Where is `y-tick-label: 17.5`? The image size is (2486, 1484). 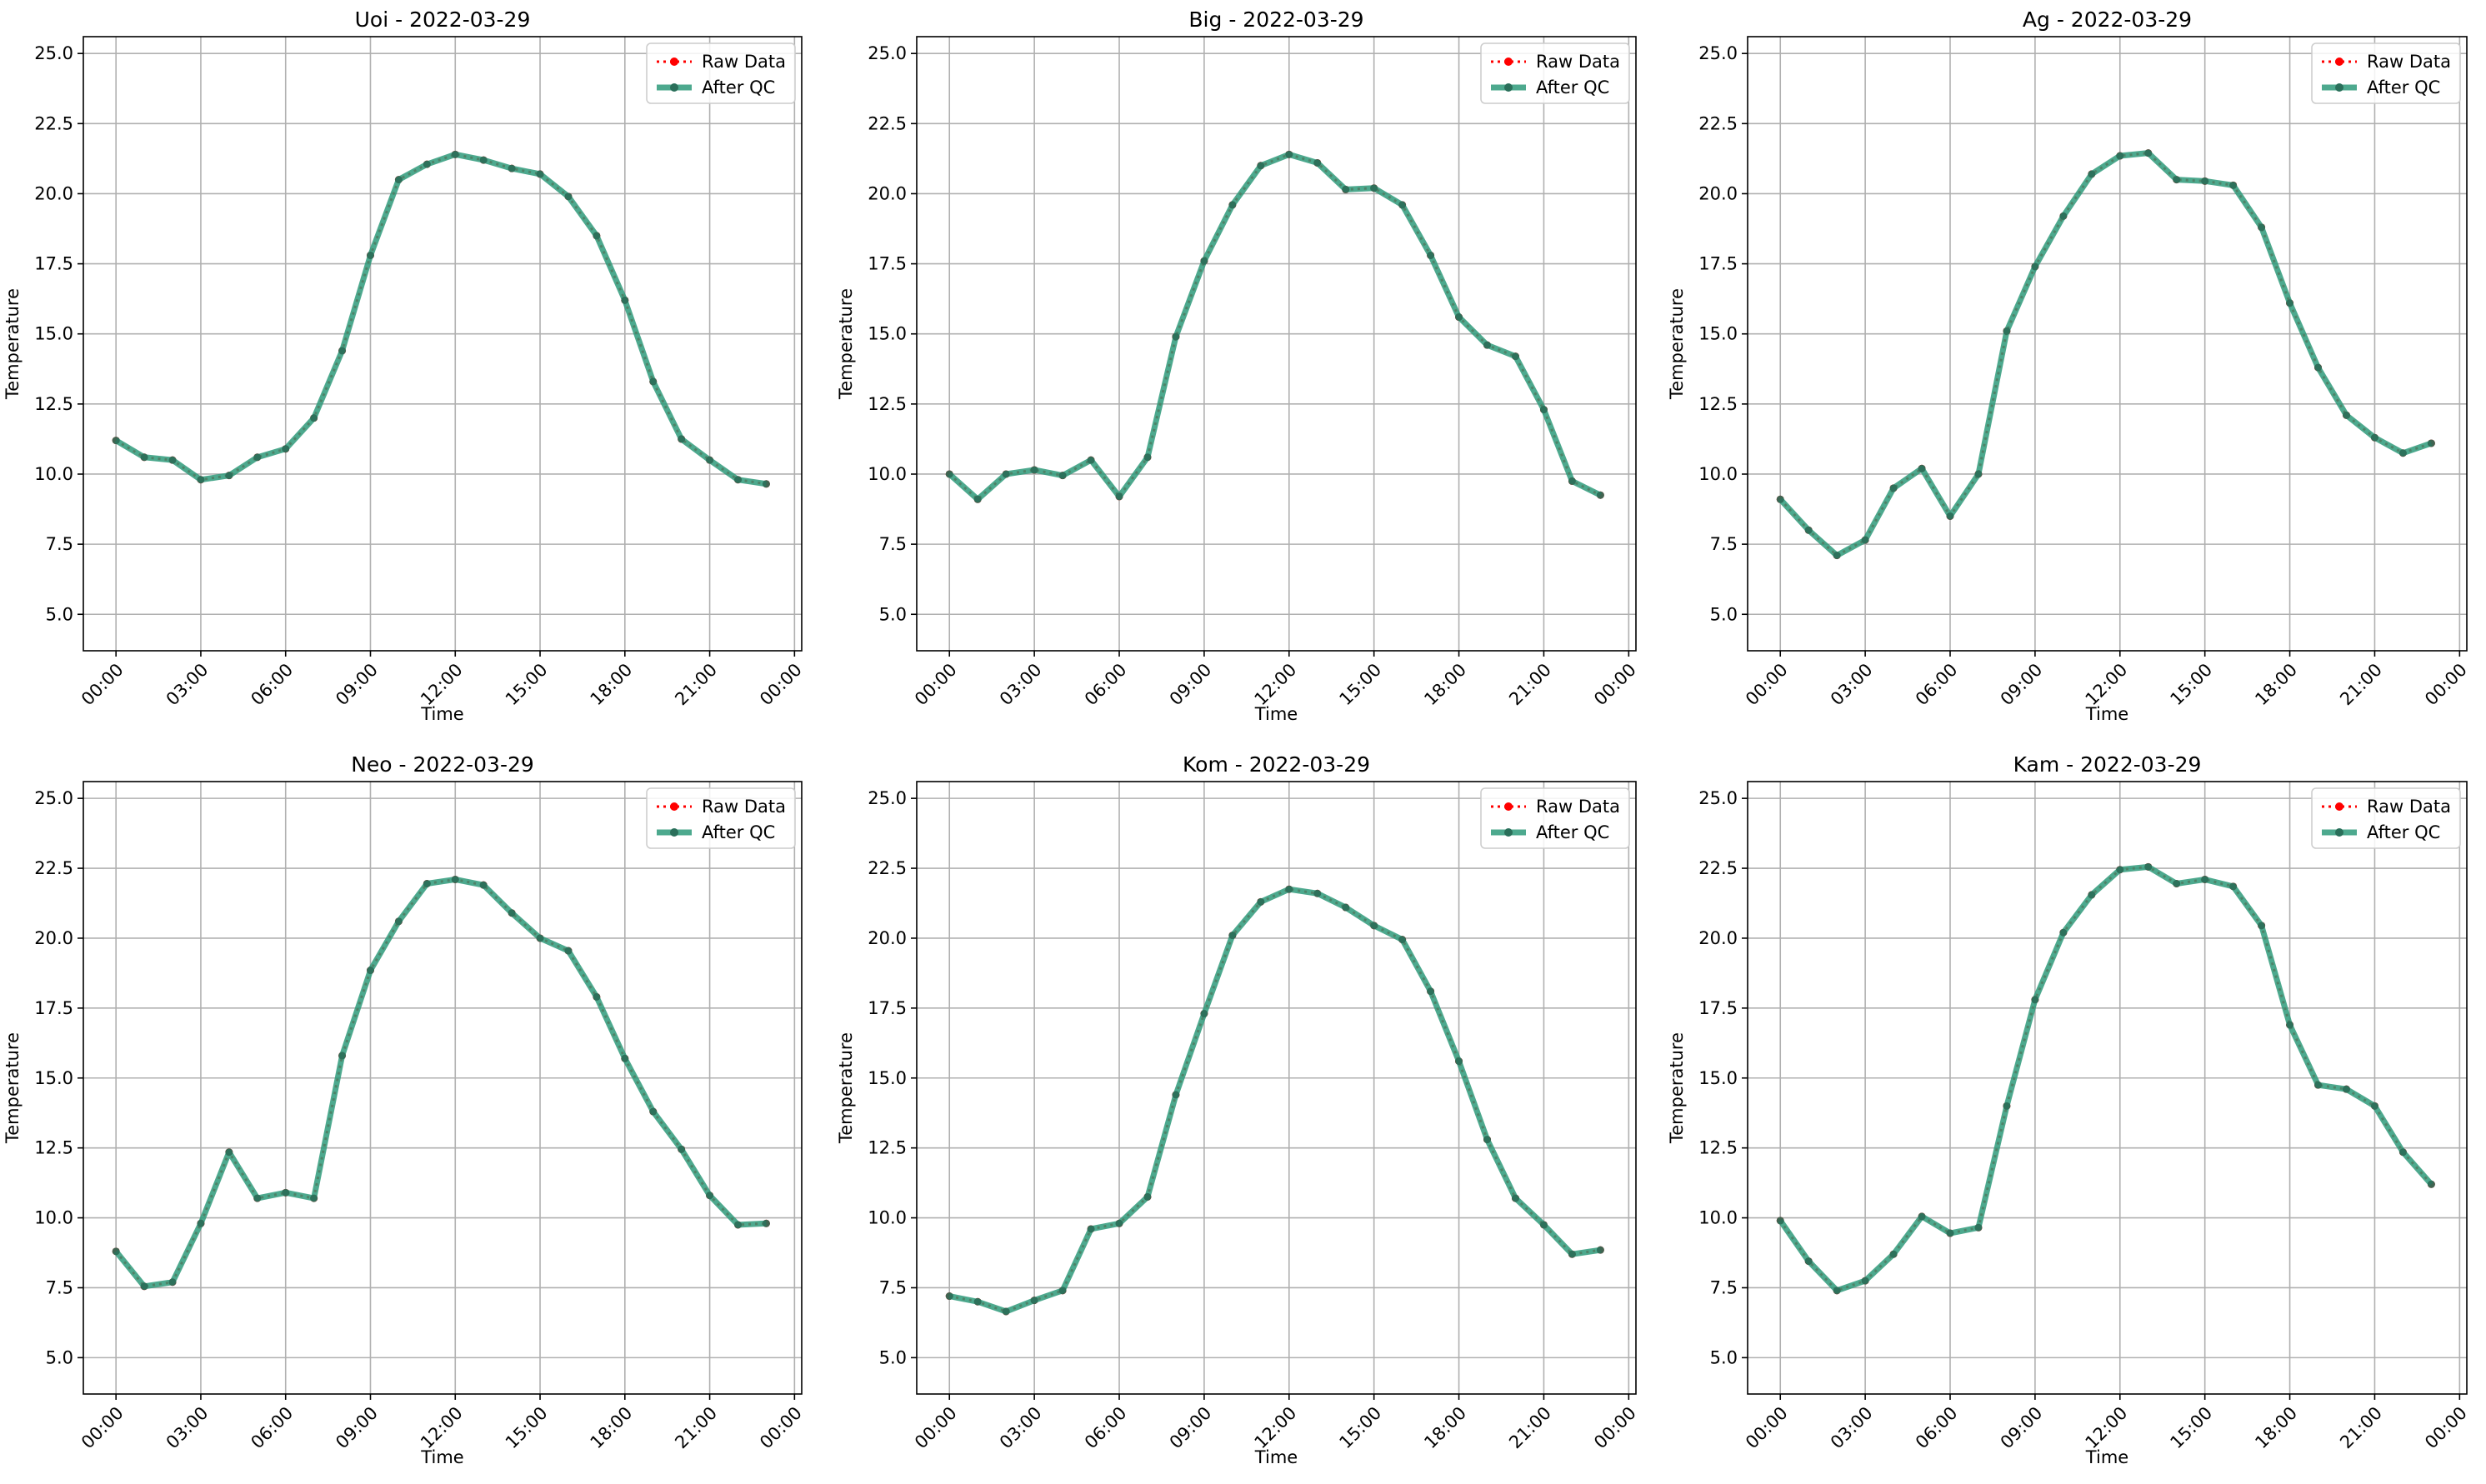
y-tick-label: 17.5 is located at coordinates (887, 1008).